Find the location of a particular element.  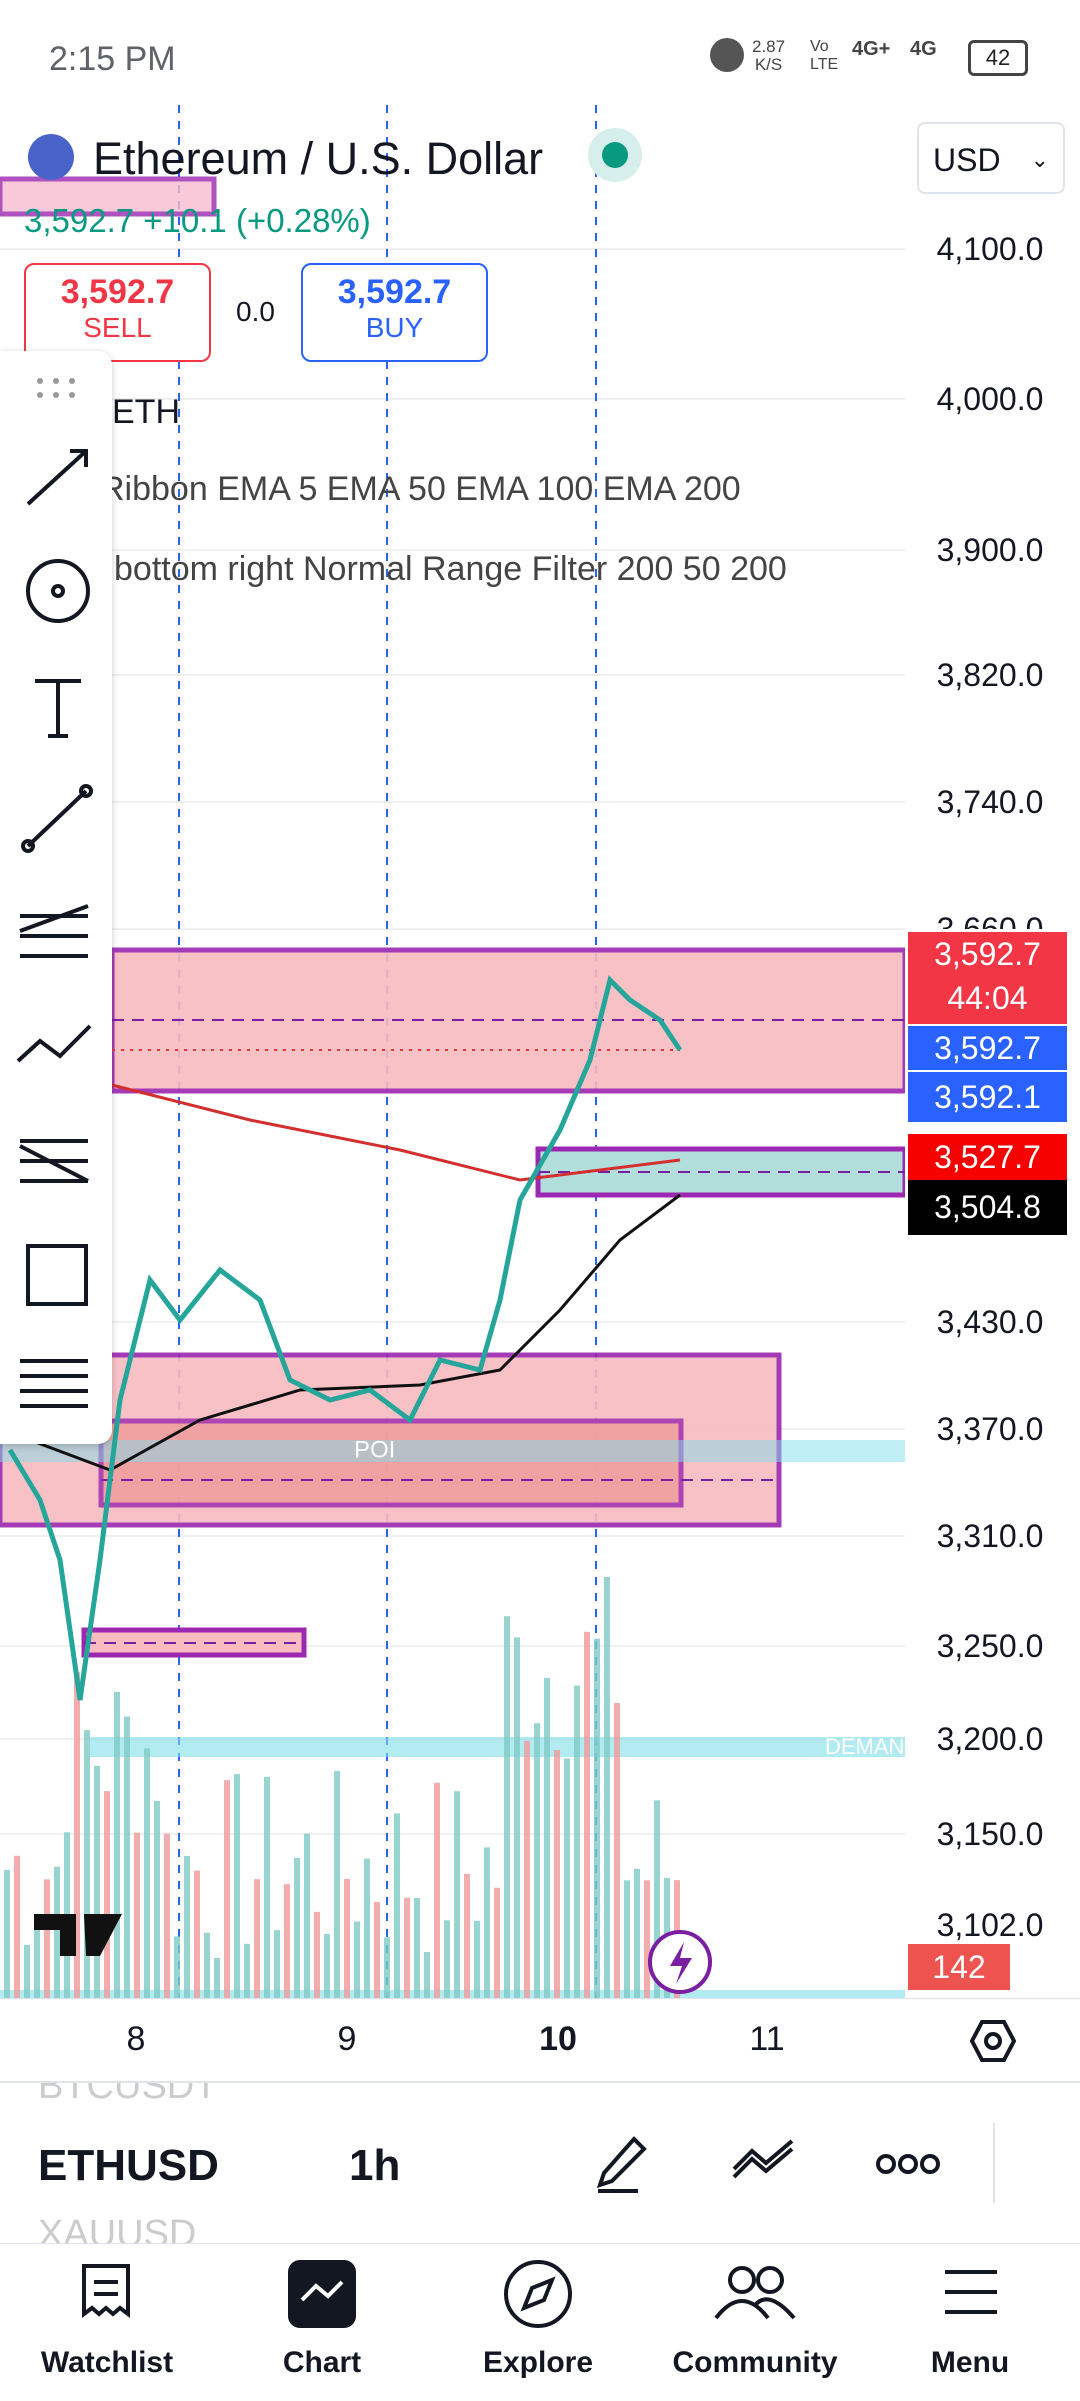

prev-symbol: BTCUSDT is located at coordinates (128, 2094).